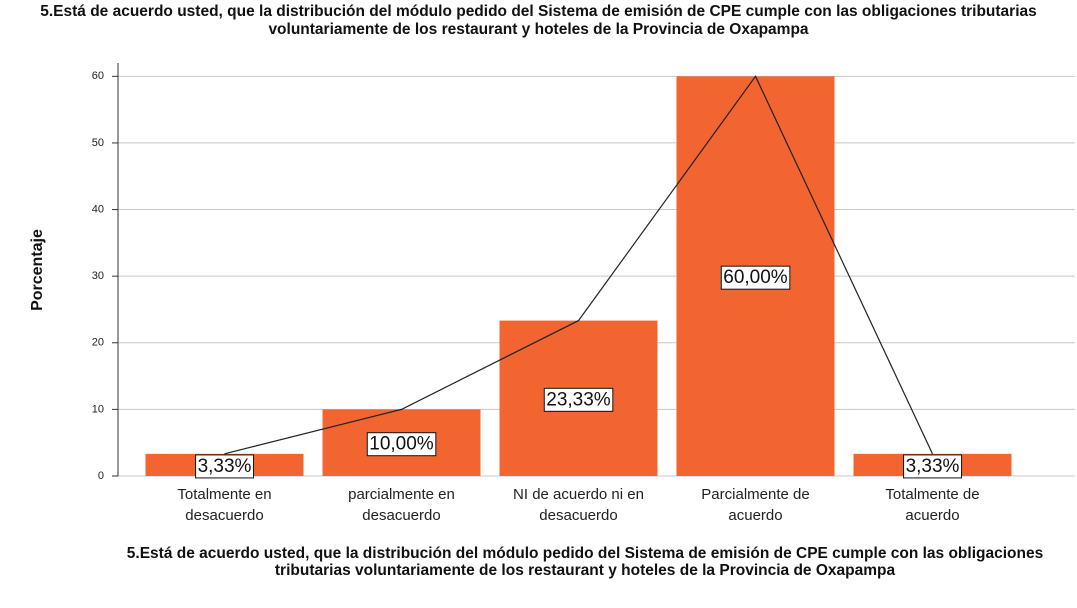 This screenshot has height=608, width=1077. Describe the element at coordinates (932, 505) in the screenshot. I see `x-tick-label: Totalmente de acuerdo` at that location.